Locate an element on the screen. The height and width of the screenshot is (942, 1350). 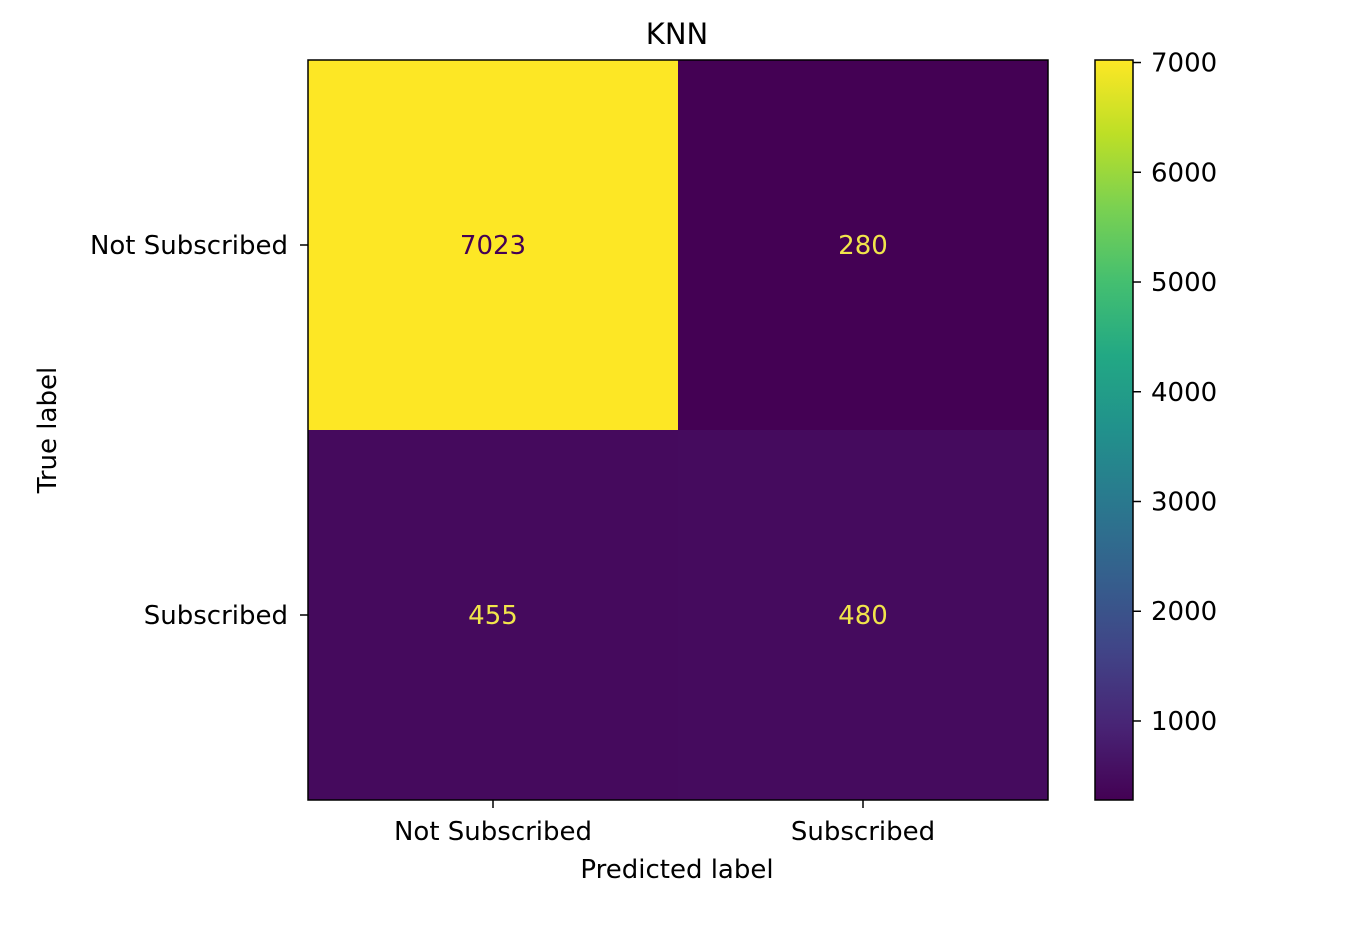
colorbar-tick-label: 5000 is located at coordinates (1184, 283).